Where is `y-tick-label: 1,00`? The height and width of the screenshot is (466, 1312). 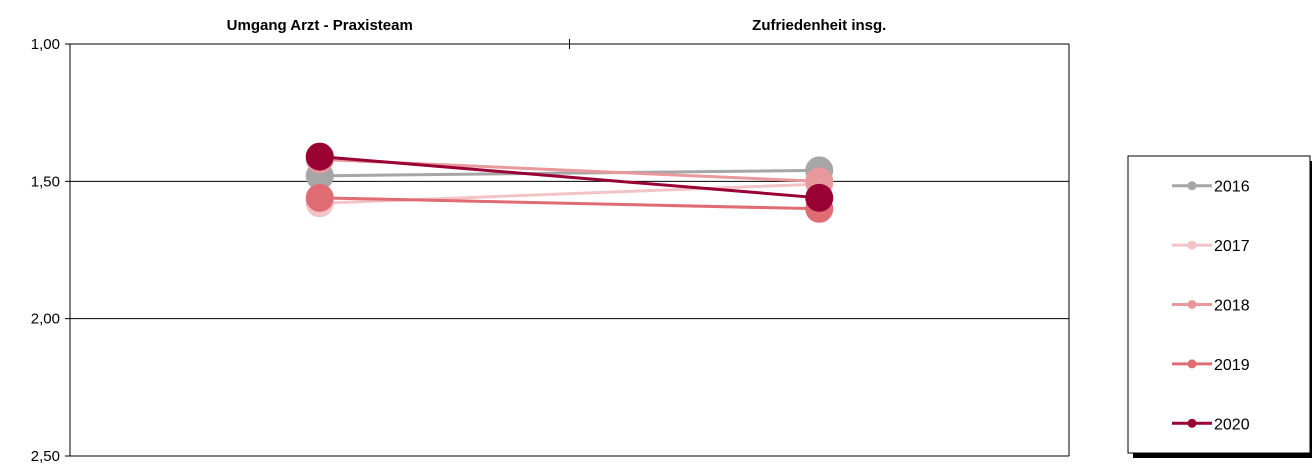 y-tick-label: 1,00 is located at coordinates (45, 44).